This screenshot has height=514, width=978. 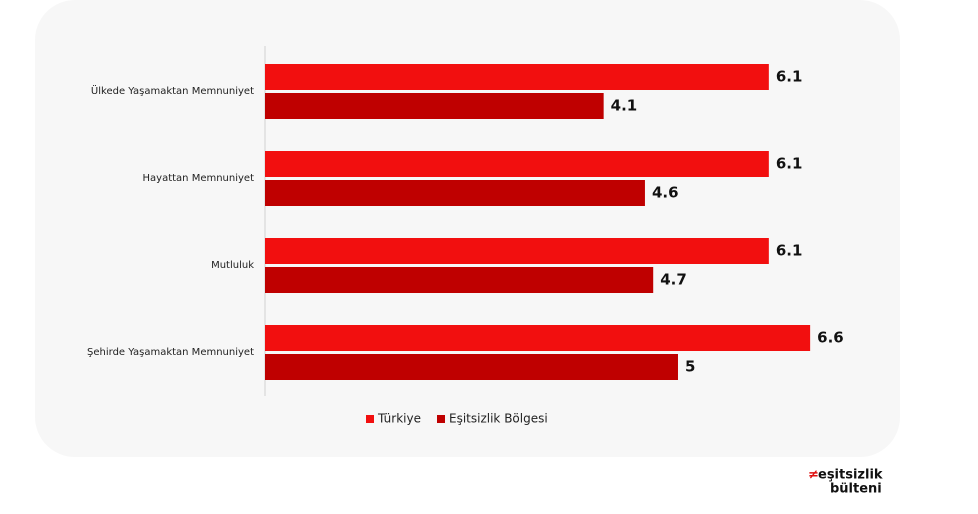 What do you see at coordinates (199, 178) in the screenshot?
I see `y-tick-label: Hayattan Memnuniyet` at bounding box center [199, 178].